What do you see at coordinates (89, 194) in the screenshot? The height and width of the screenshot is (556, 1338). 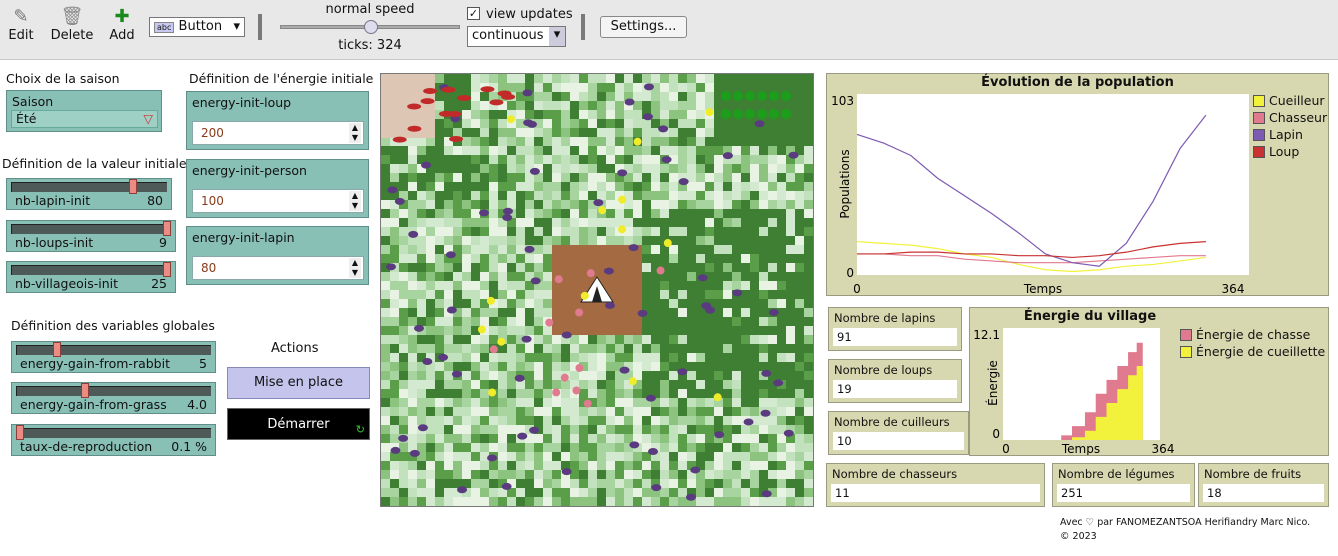 I see `slider-nb-lapin-init: nb-lapin-init 80` at bounding box center [89, 194].